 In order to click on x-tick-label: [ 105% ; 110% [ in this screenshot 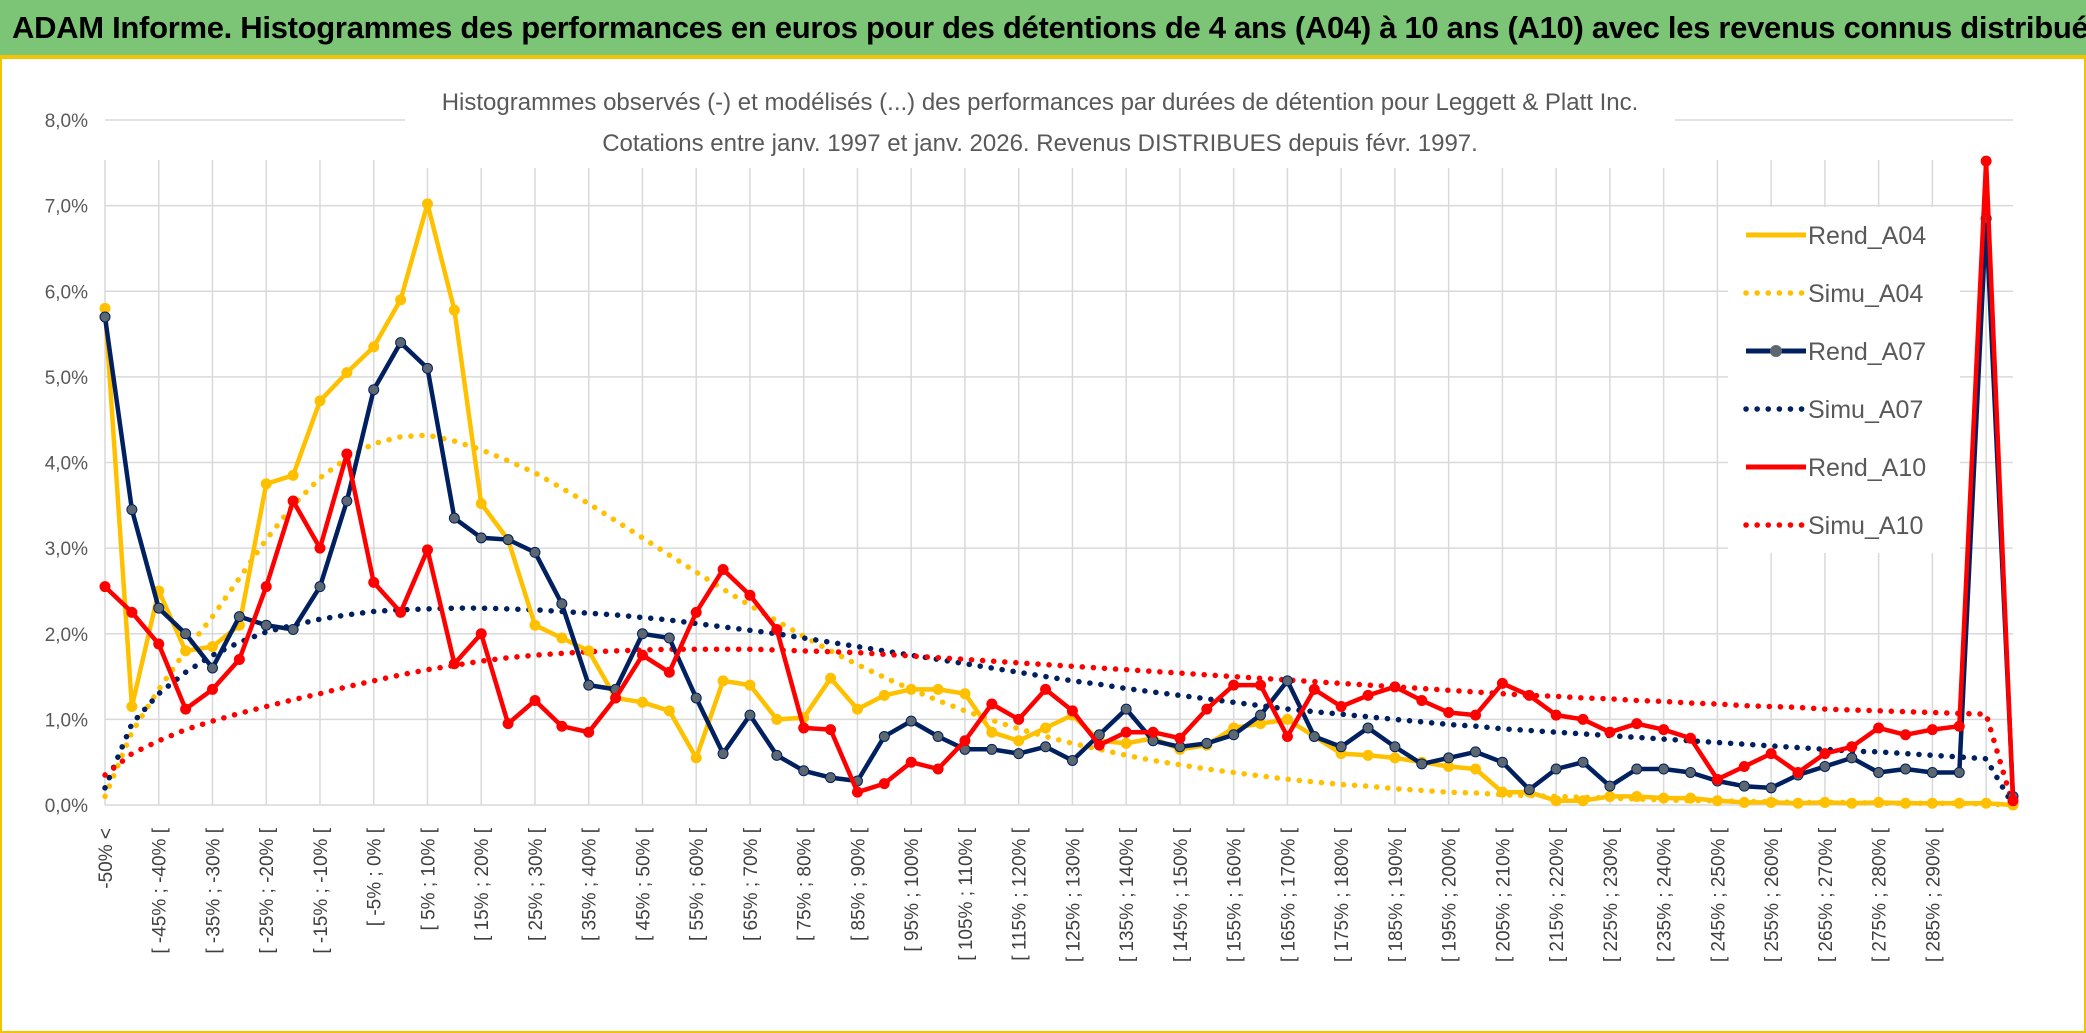, I will do `click(966, 893)`.